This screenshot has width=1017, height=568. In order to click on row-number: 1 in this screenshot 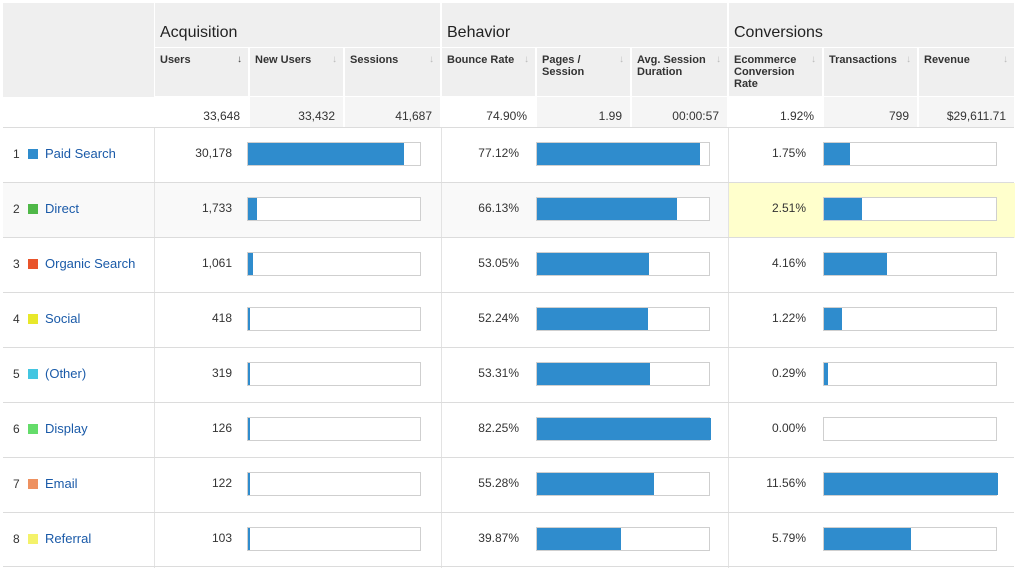, I will do `click(16, 154)`.